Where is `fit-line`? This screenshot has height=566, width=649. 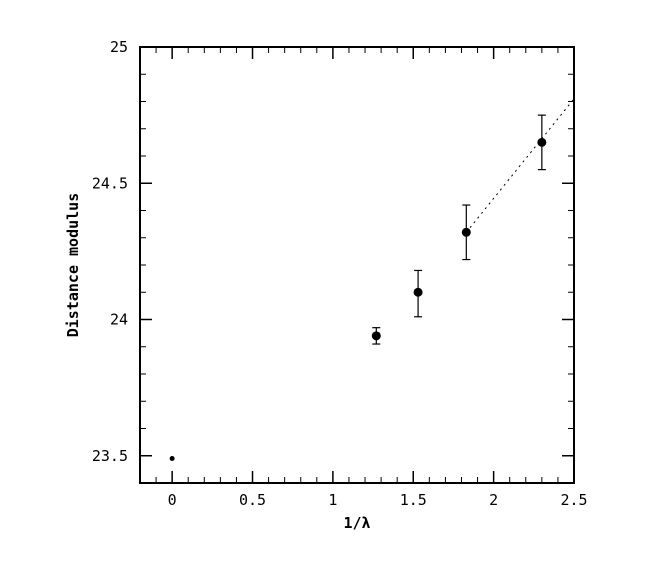 fit-line is located at coordinates (520, 165).